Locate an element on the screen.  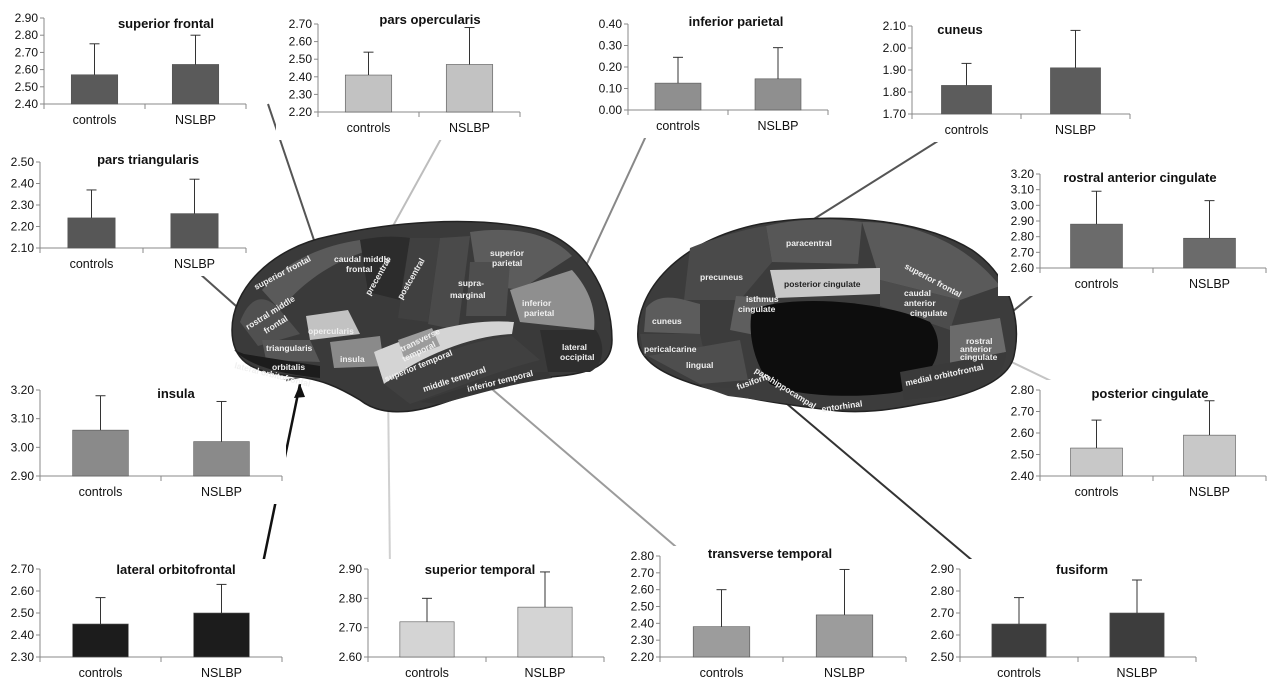
brain-label: caudal is located at coordinates (917, 293).